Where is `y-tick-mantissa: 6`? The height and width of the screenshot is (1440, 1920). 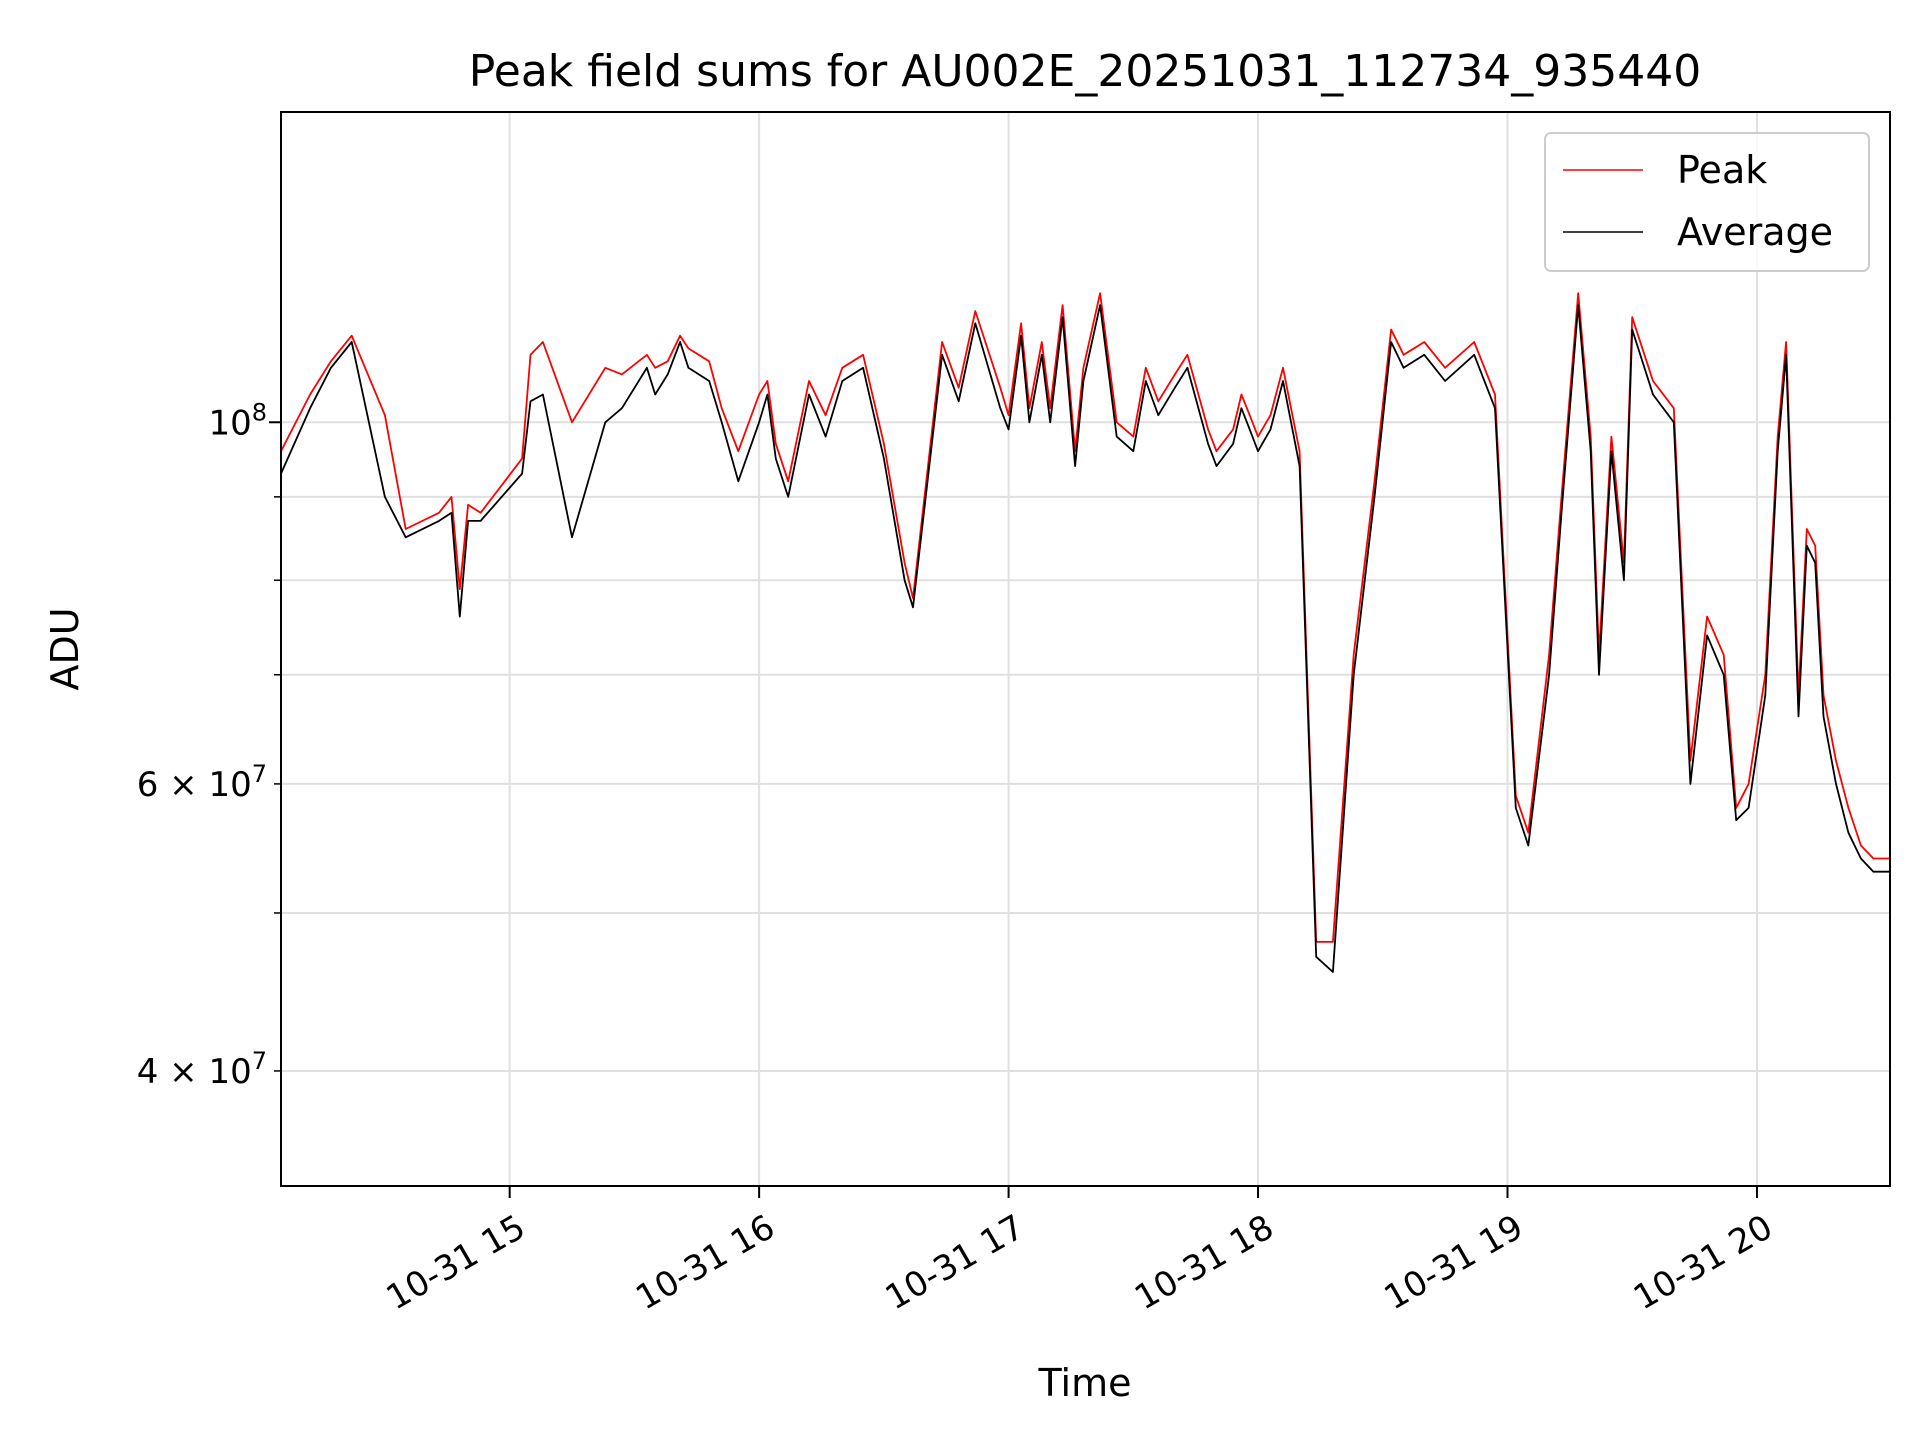
y-tick-mantissa: 6 is located at coordinates (148, 785).